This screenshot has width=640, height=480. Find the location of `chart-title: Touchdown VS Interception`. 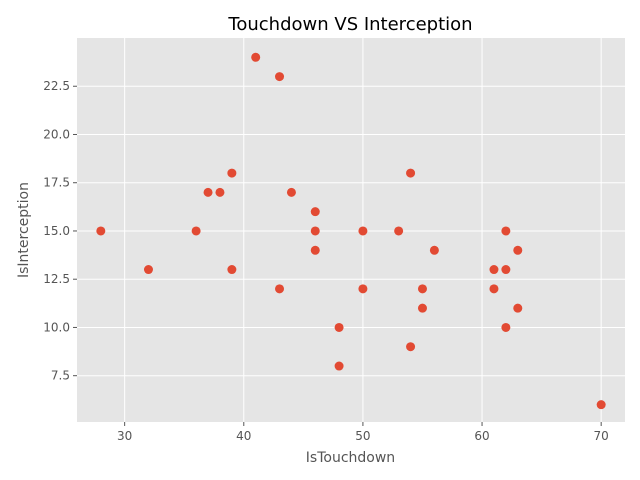

chart-title: Touchdown VS Interception is located at coordinates (349, 24).